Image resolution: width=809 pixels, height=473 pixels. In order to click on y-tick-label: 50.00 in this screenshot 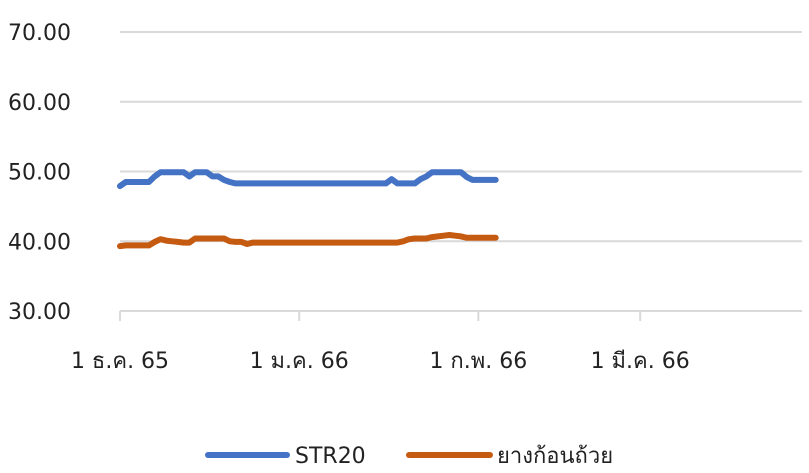, I will do `click(39, 173)`.